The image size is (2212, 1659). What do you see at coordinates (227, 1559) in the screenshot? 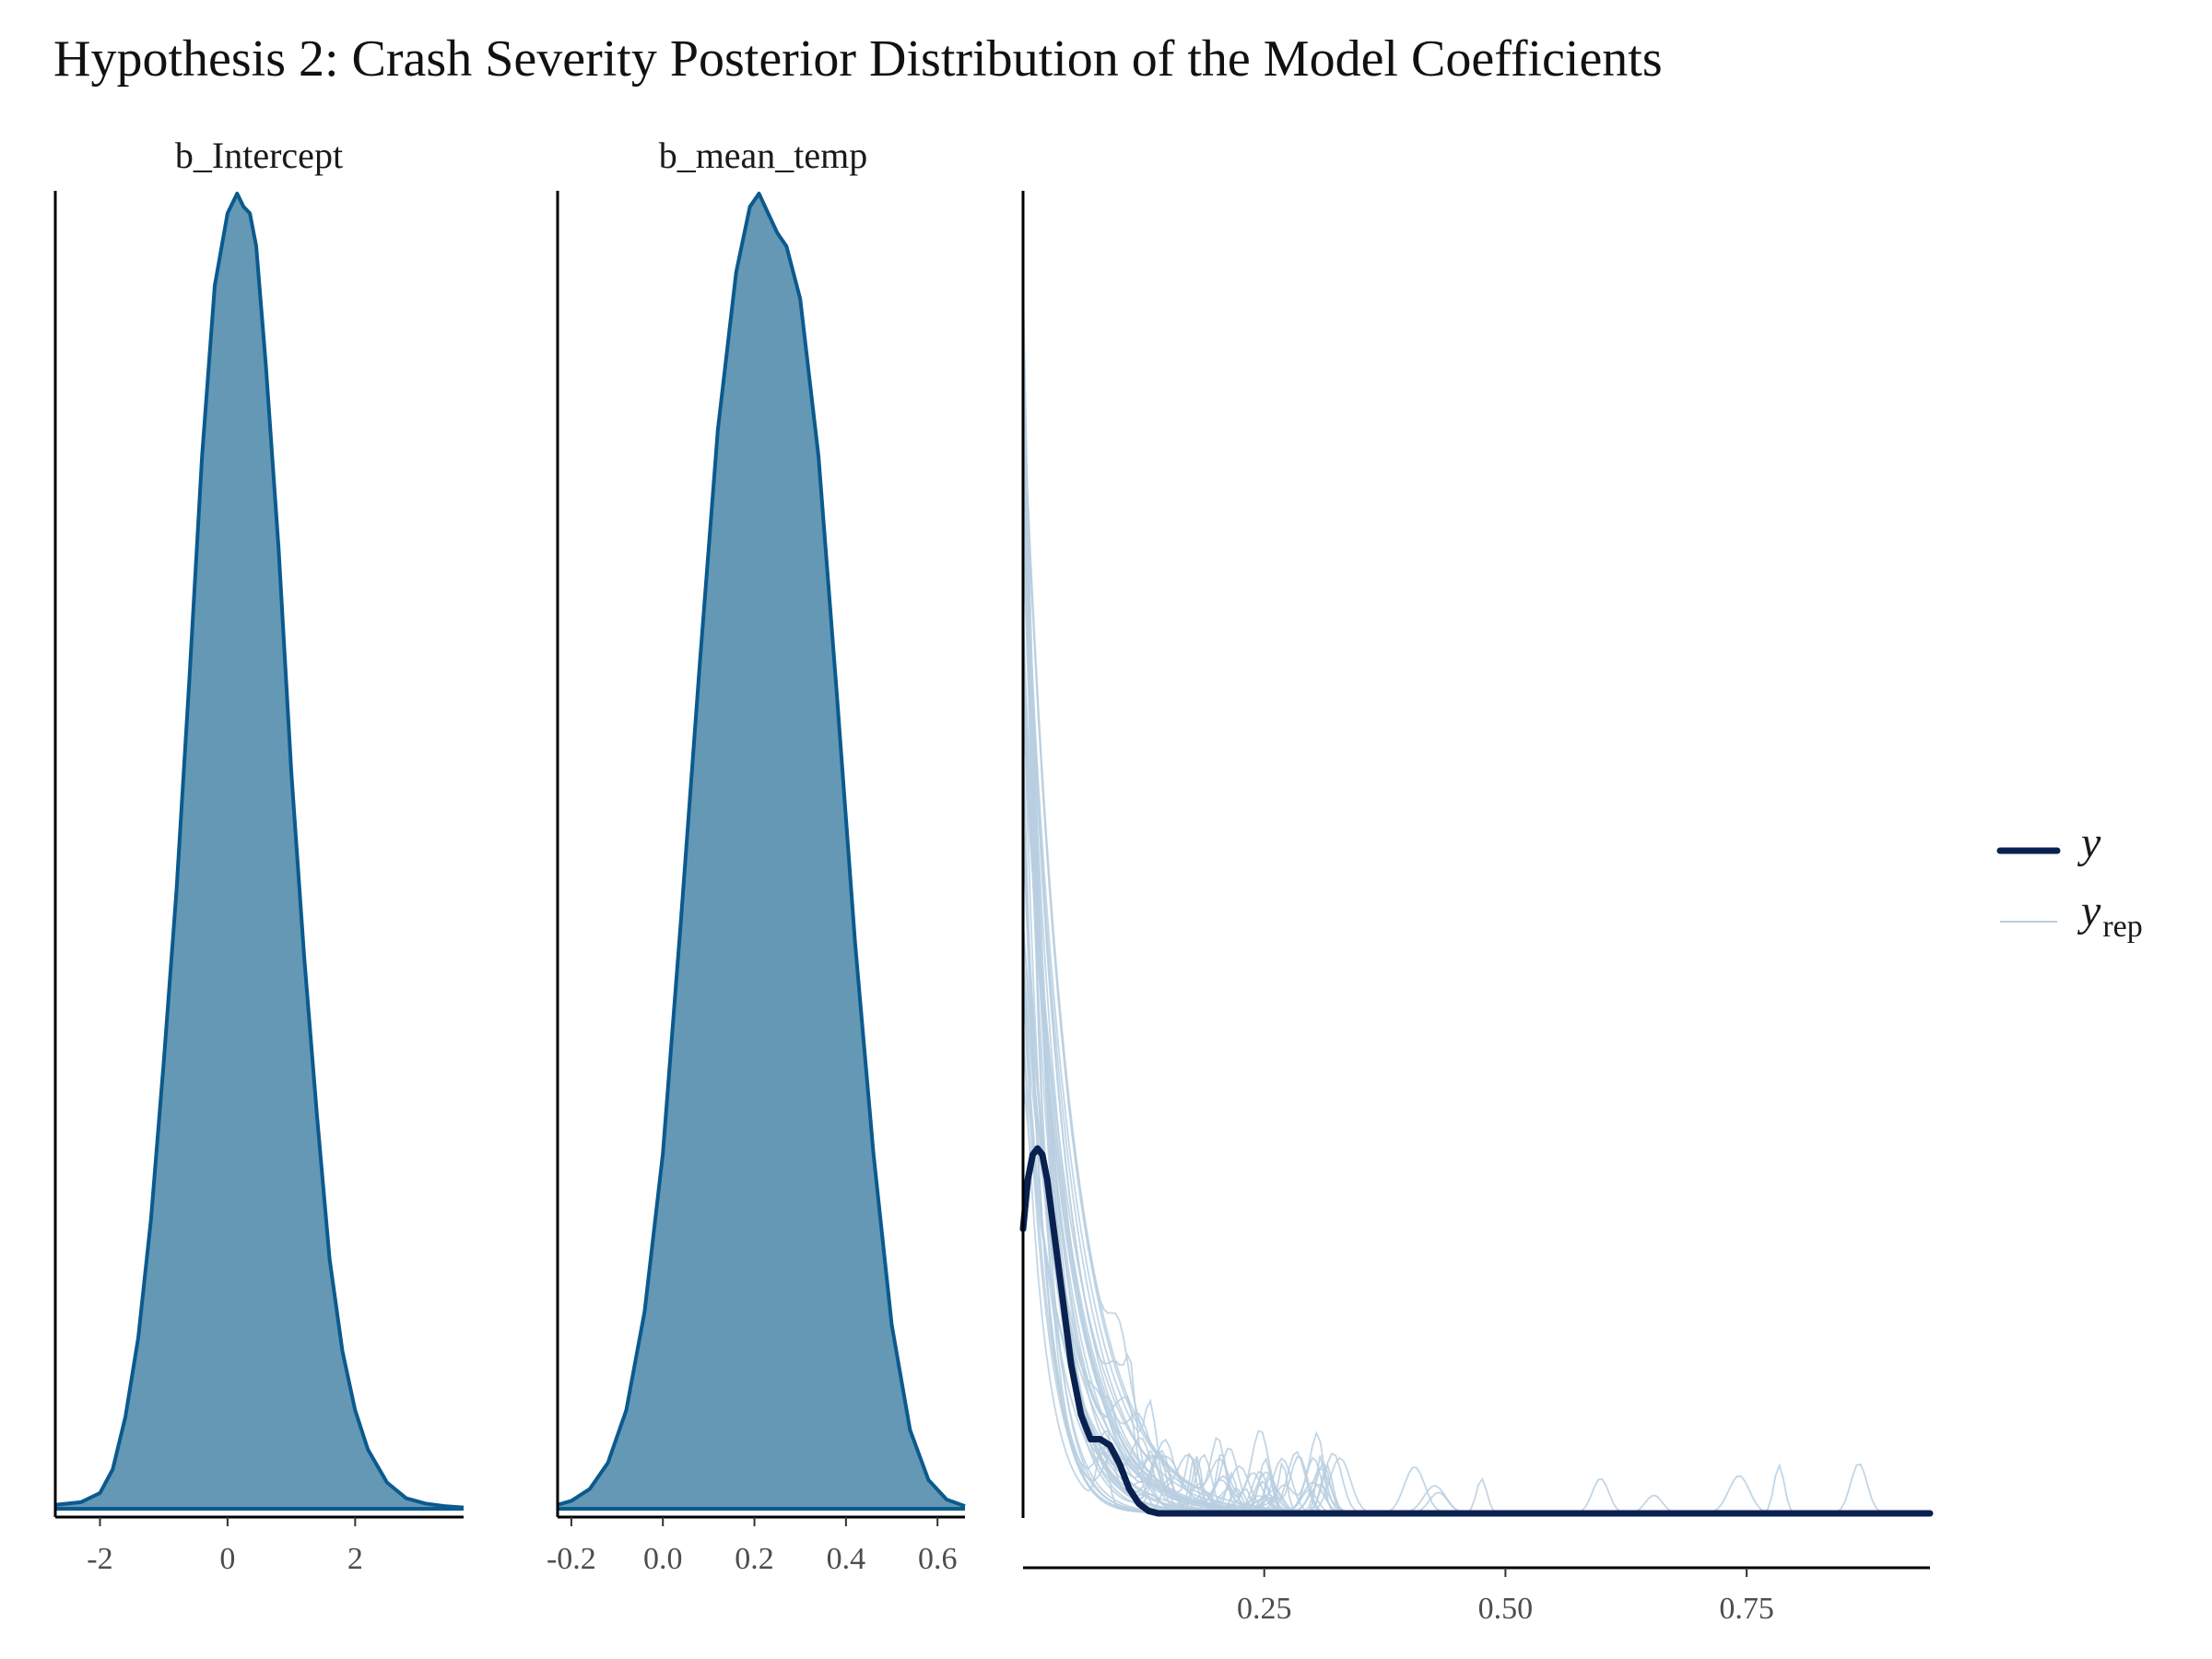
I see `x-tick-label: 0` at bounding box center [227, 1559].